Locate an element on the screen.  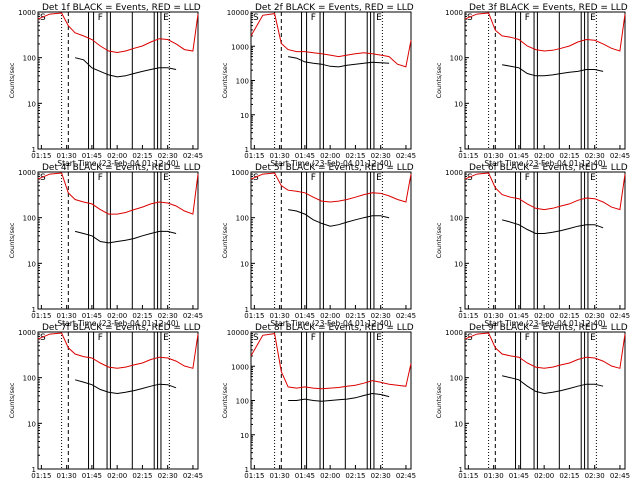
panel-title: Det 5f BLACK = Events, RED = LLD is located at coordinates (334, 168).